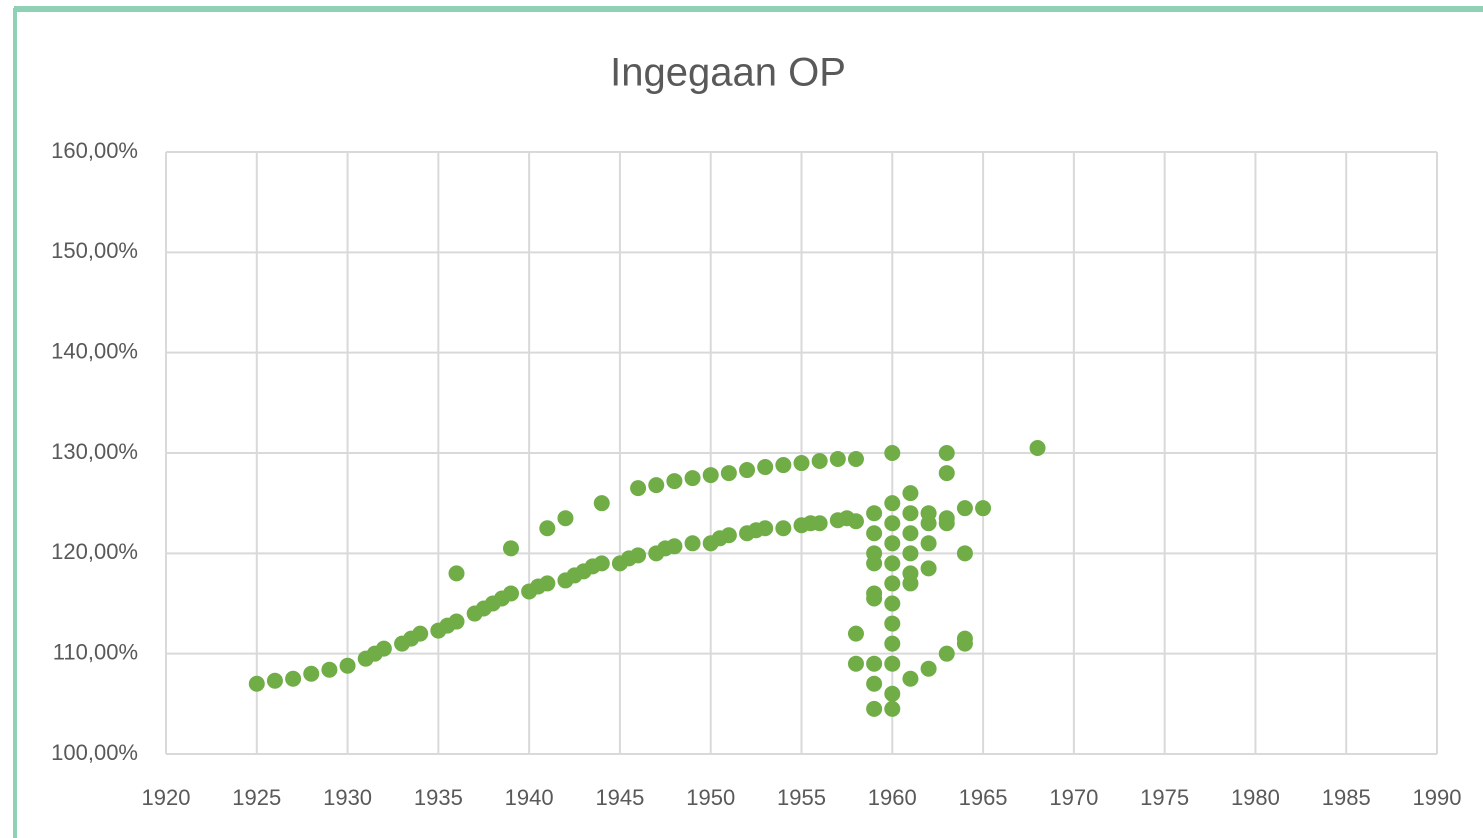  What do you see at coordinates (1073, 797) in the screenshot?
I see `x-tick-label: 1970` at bounding box center [1073, 797].